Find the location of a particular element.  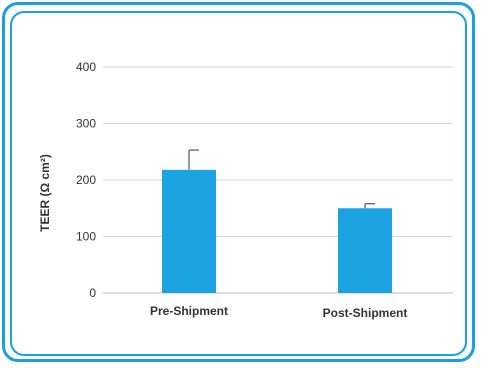

bar-pre-shipment is located at coordinates (189, 231).